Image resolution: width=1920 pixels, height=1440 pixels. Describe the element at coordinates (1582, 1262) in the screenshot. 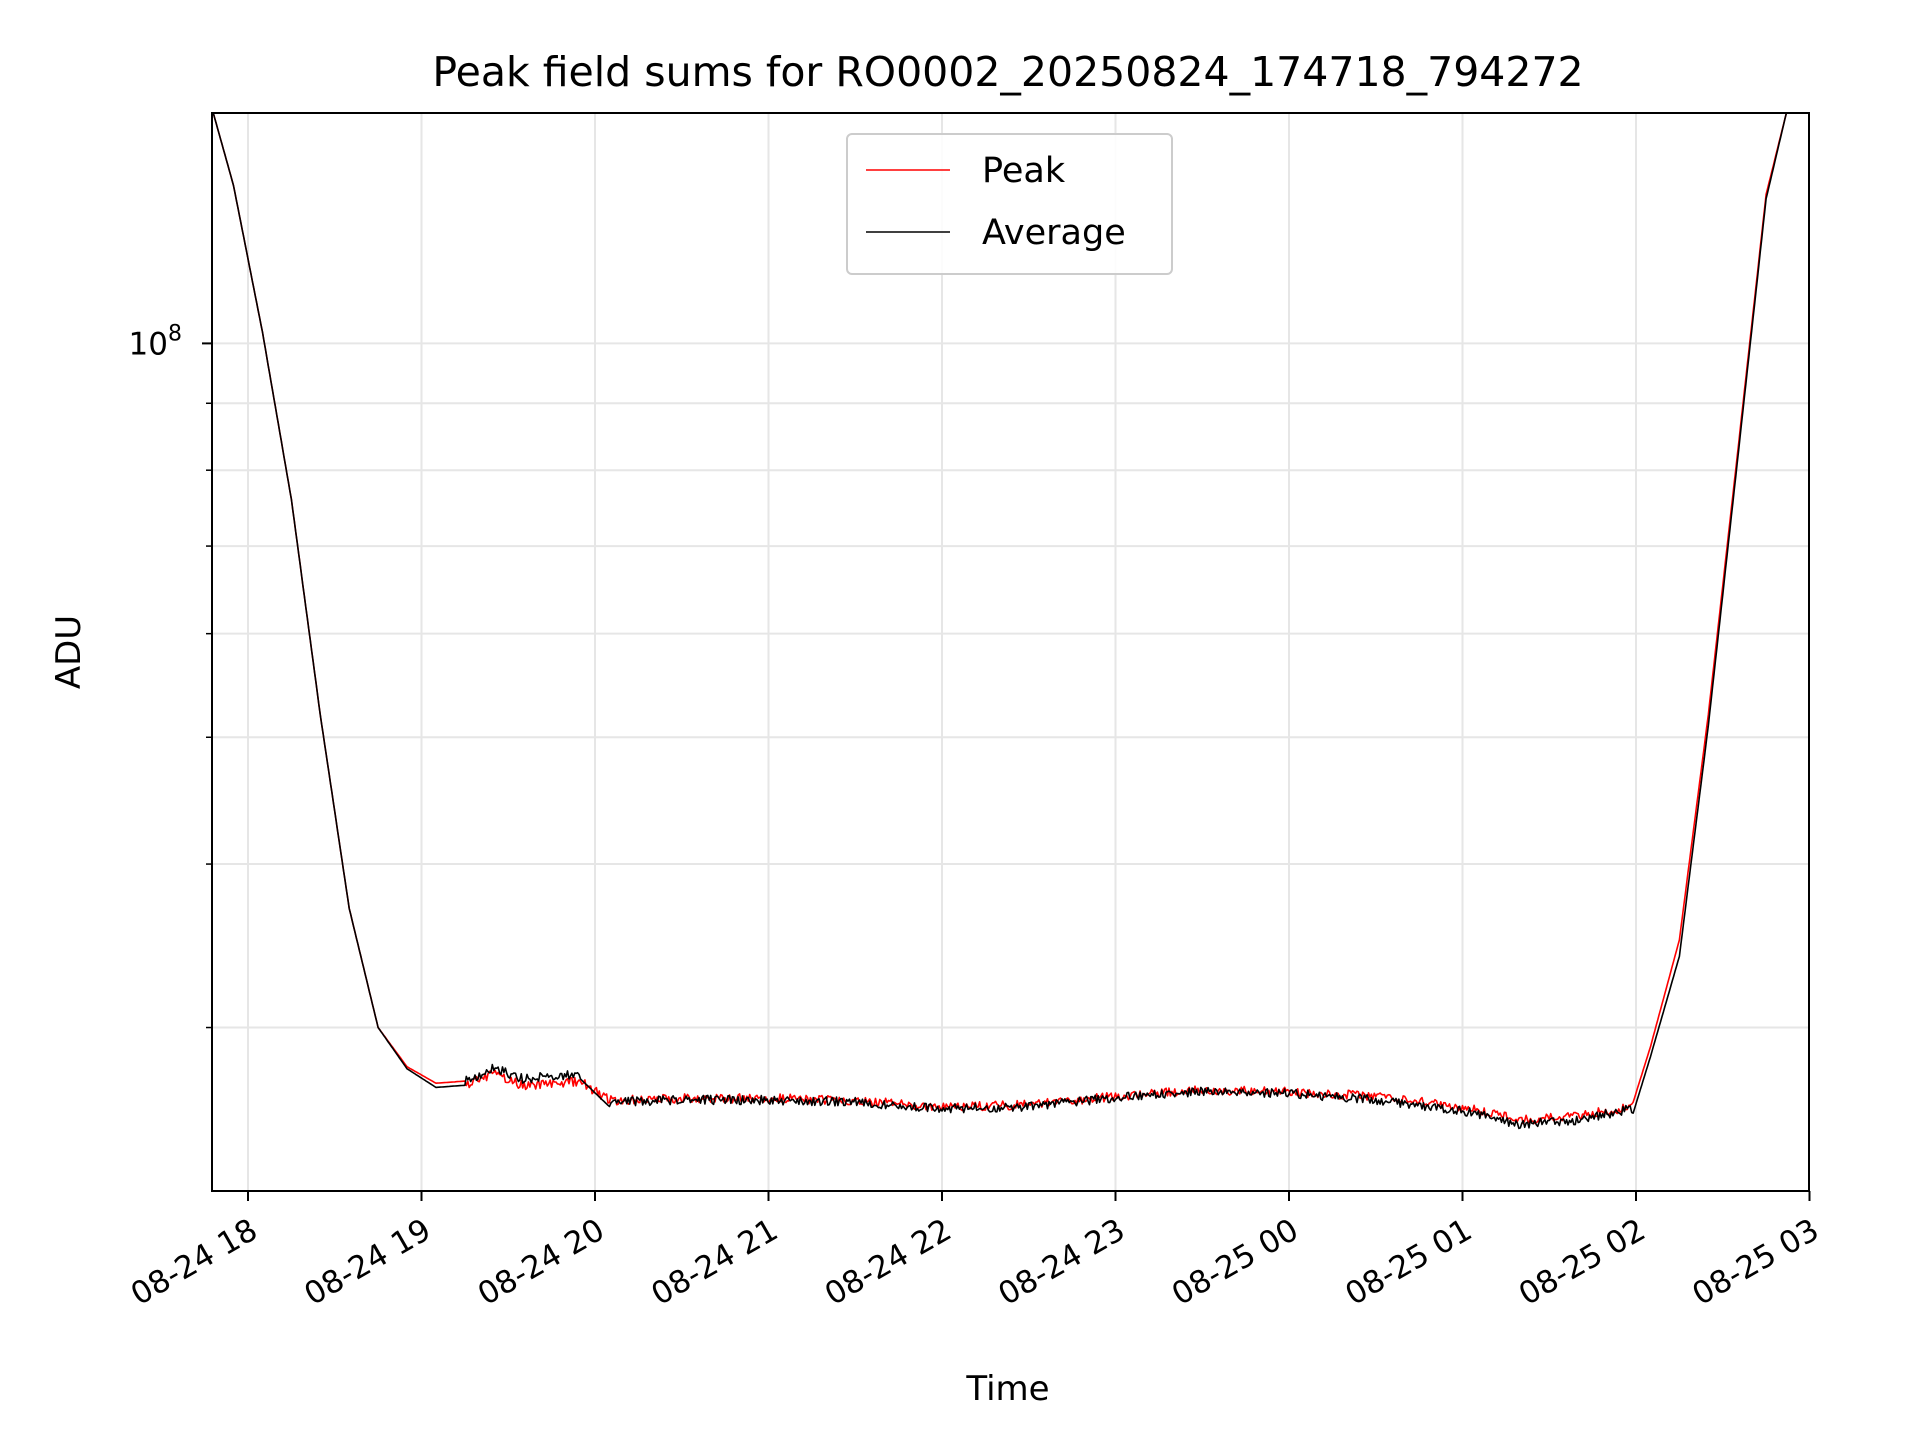

I see `x-tick-label: 08-25 02` at that location.